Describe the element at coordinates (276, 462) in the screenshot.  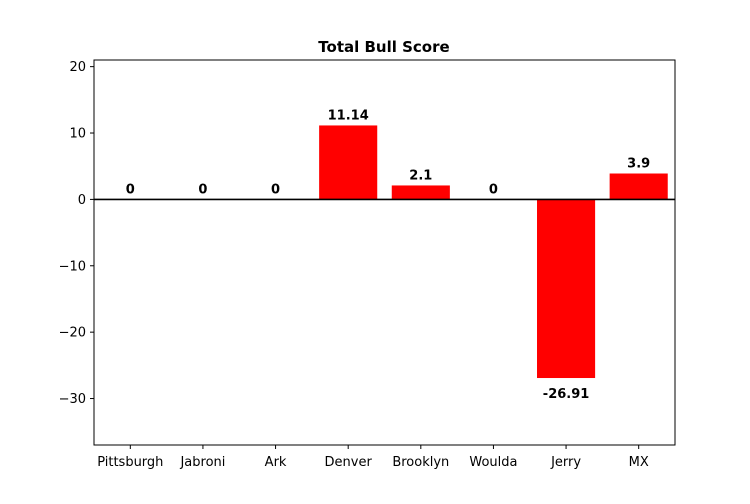
I see `x-tick-label: Ark` at that location.